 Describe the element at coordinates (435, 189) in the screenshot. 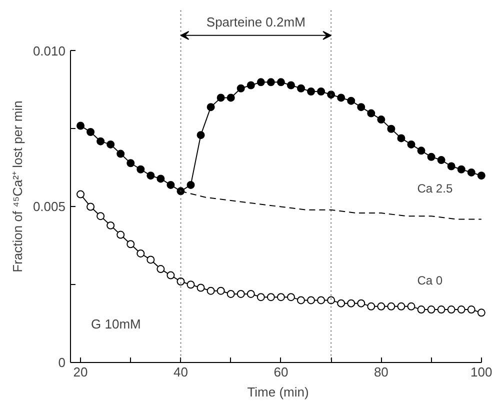

I see `series-label: Ca 2.5` at that location.